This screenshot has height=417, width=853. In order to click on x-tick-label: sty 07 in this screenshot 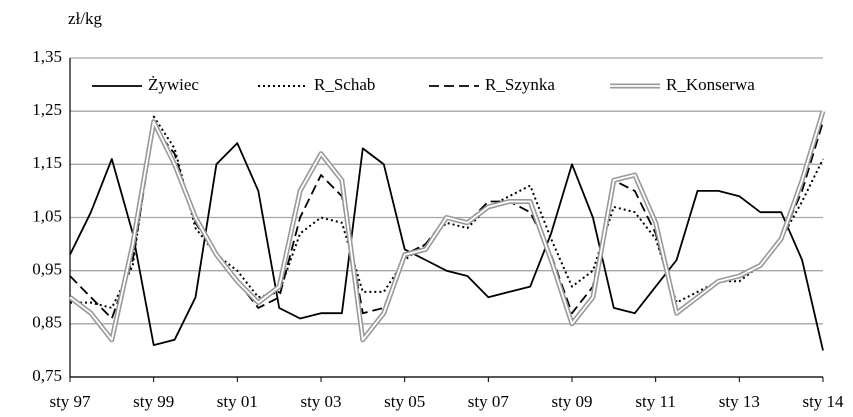, I will do `click(489, 401)`.